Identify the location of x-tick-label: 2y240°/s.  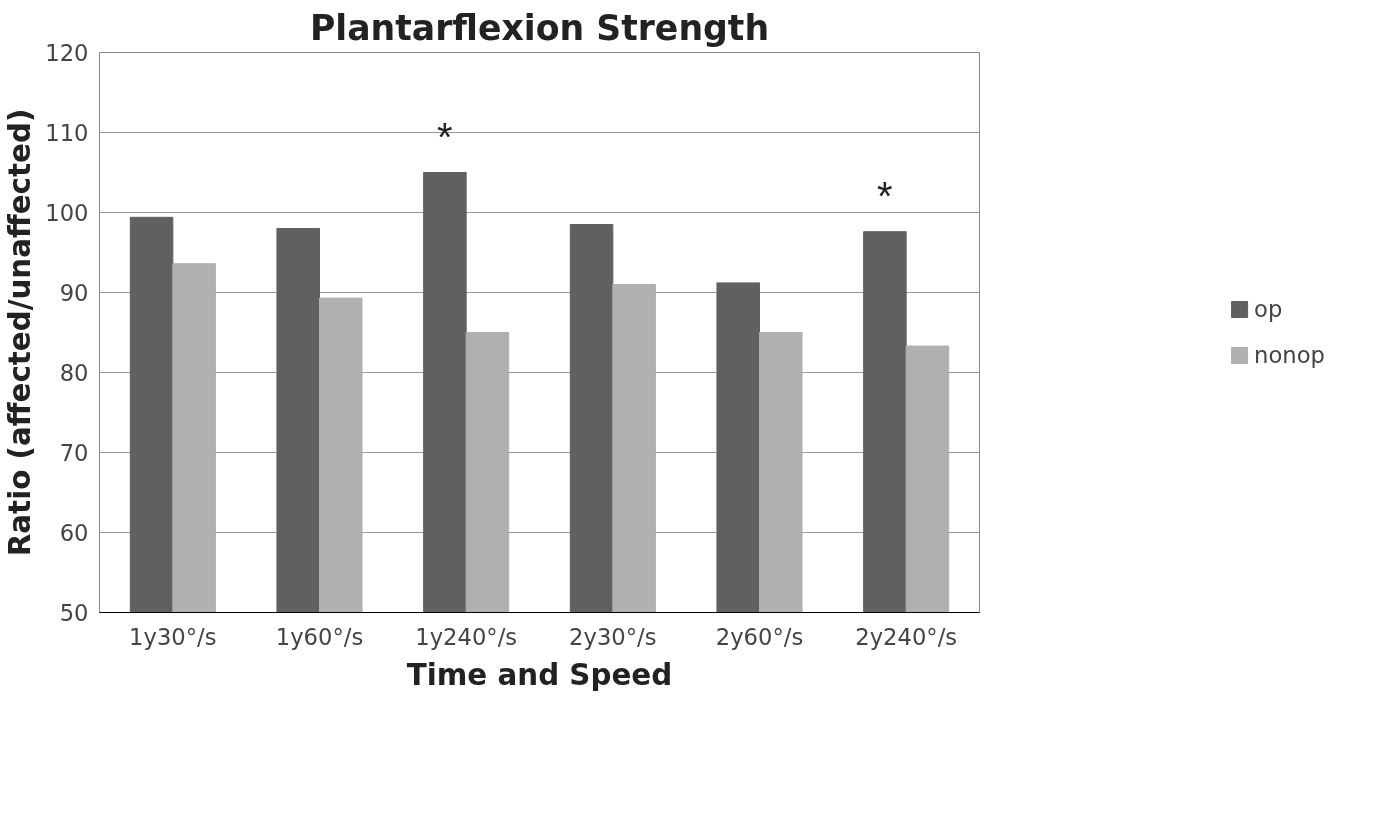
(906, 636).